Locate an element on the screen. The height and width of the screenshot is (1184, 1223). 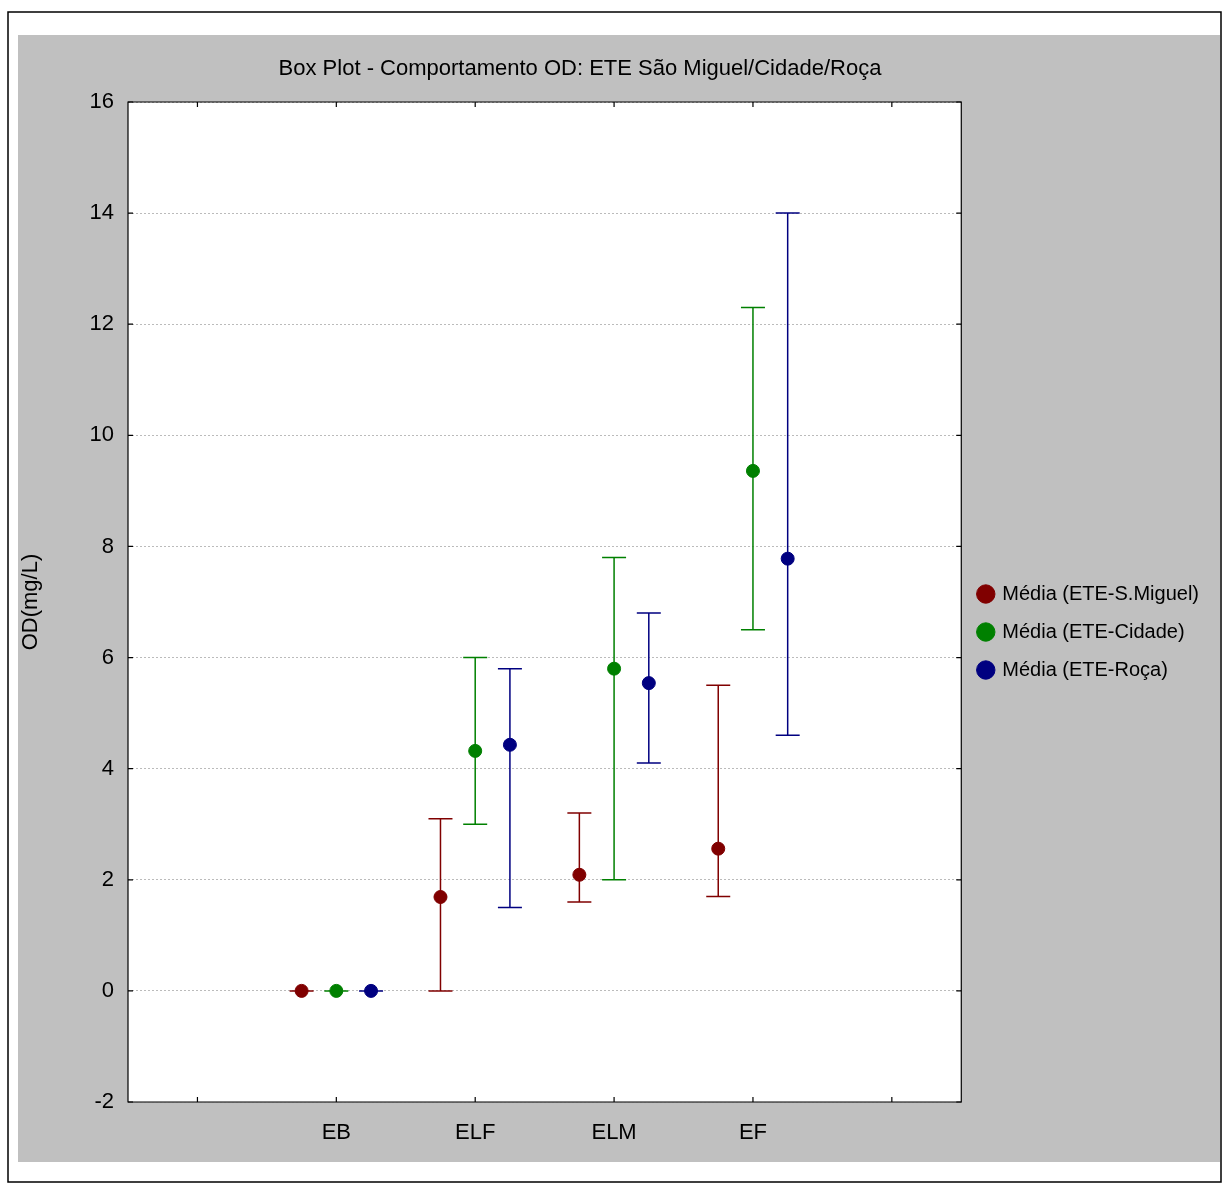
y-tick-label: 16 is located at coordinates (101, 101).